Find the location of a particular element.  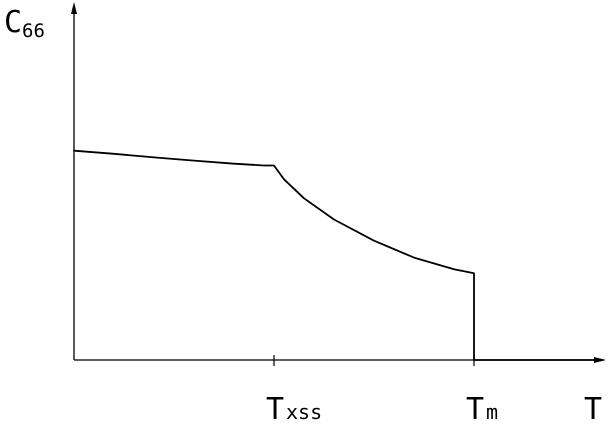

x-axis-label: T is located at coordinates (593, 409).